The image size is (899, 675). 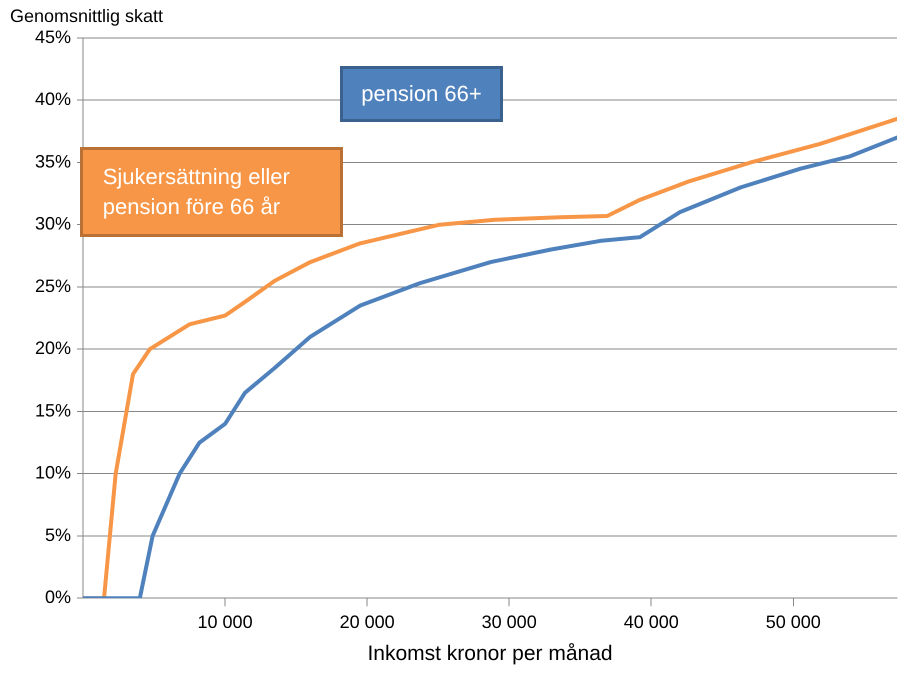 I want to click on x-tick-label: 30 000, so click(x=509, y=622).